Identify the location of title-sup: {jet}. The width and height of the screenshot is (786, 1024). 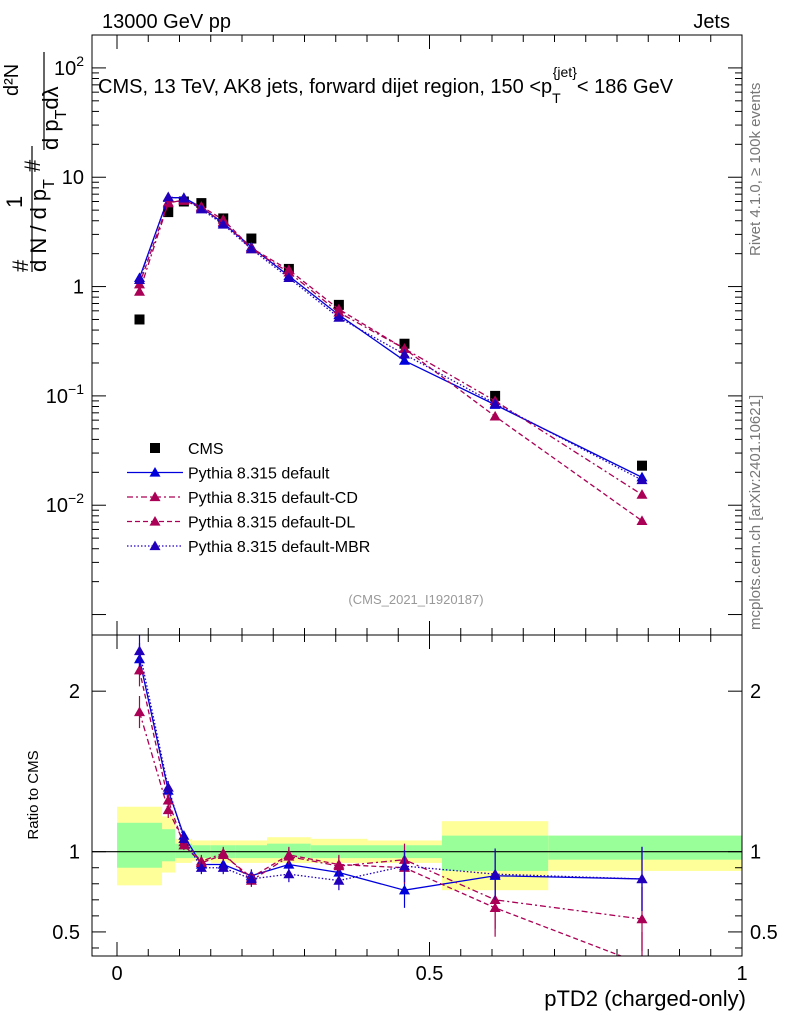
(565, 72).